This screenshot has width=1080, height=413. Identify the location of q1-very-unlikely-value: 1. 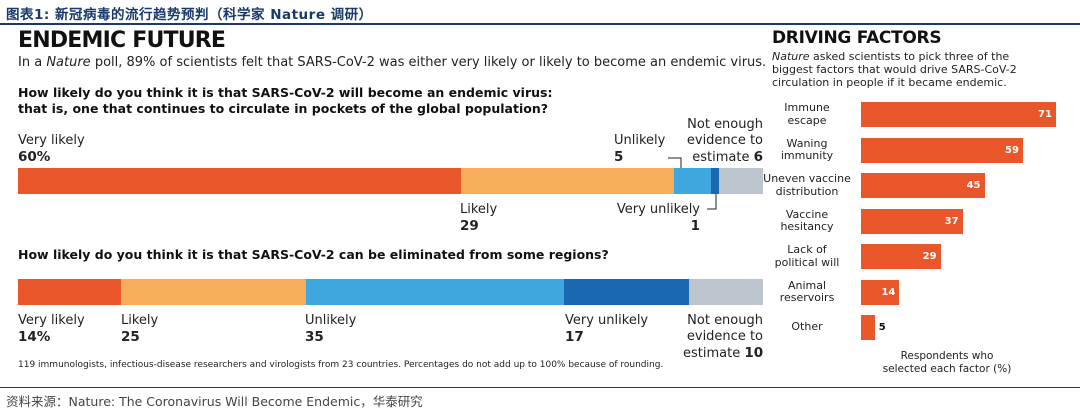
(695, 226).